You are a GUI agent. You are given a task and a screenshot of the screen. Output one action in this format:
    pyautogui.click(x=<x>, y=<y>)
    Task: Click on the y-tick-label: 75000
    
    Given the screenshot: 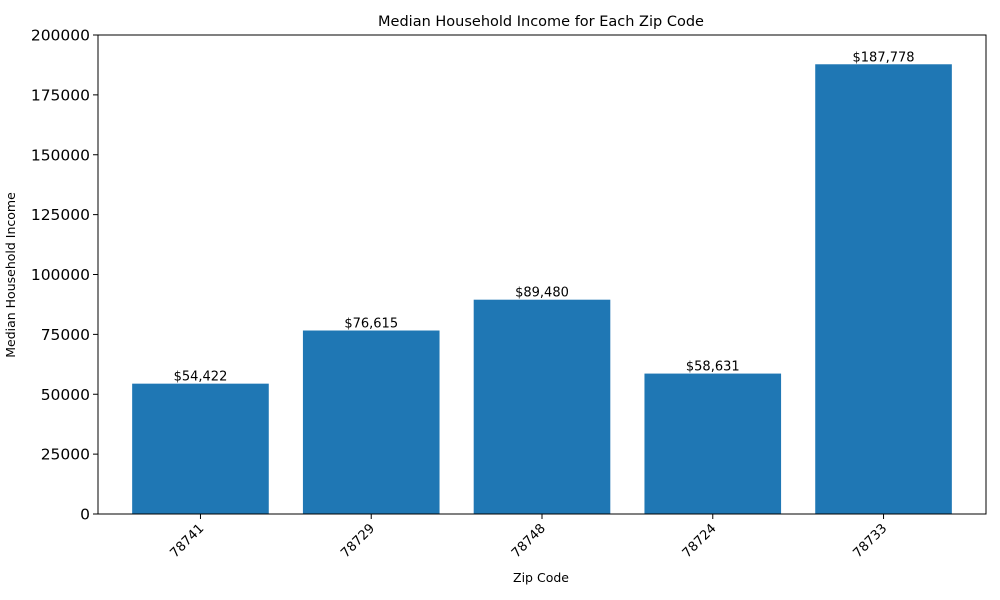 What is the action you would take?
    pyautogui.click(x=65, y=335)
    